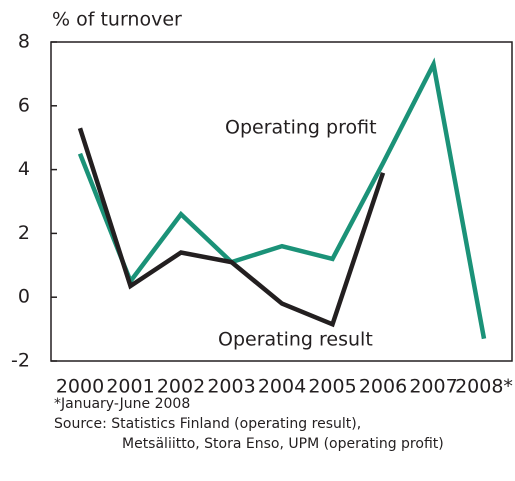  What do you see at coordinates (20, 361) in the screenshot?
I see `y-tick-label: -2` at bounding box center [20, 361].